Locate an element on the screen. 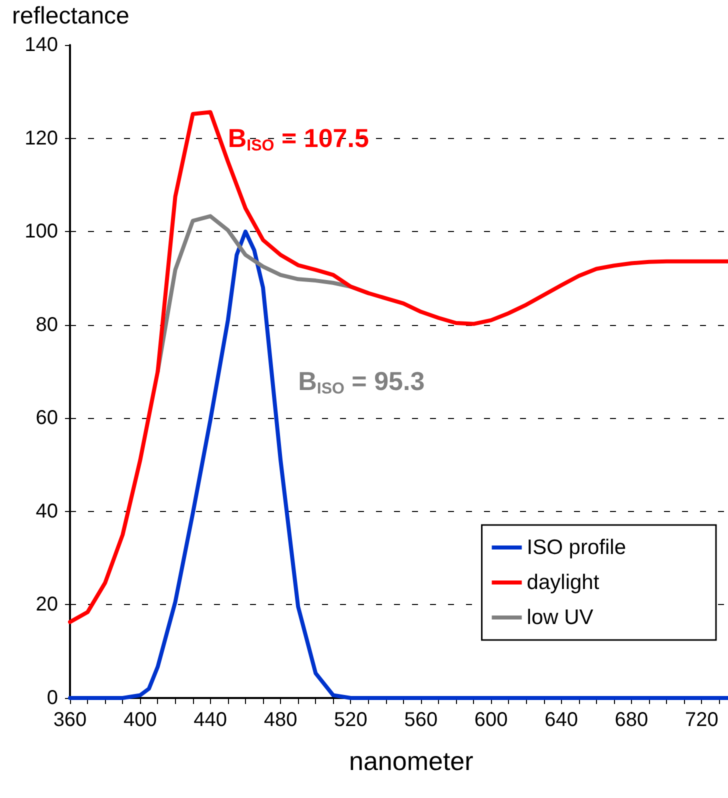  y-tick-label: 80 is located at coordinates (47, 325).